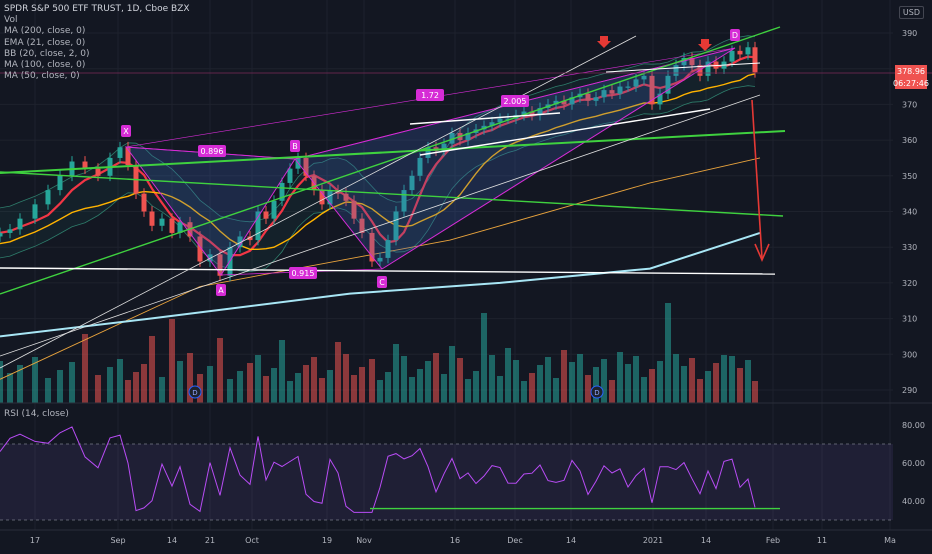  What do you see at coordinates (303, 273) in the screenshot?
I see `ratio-label: 0.915` at bounding box center [303, 273].